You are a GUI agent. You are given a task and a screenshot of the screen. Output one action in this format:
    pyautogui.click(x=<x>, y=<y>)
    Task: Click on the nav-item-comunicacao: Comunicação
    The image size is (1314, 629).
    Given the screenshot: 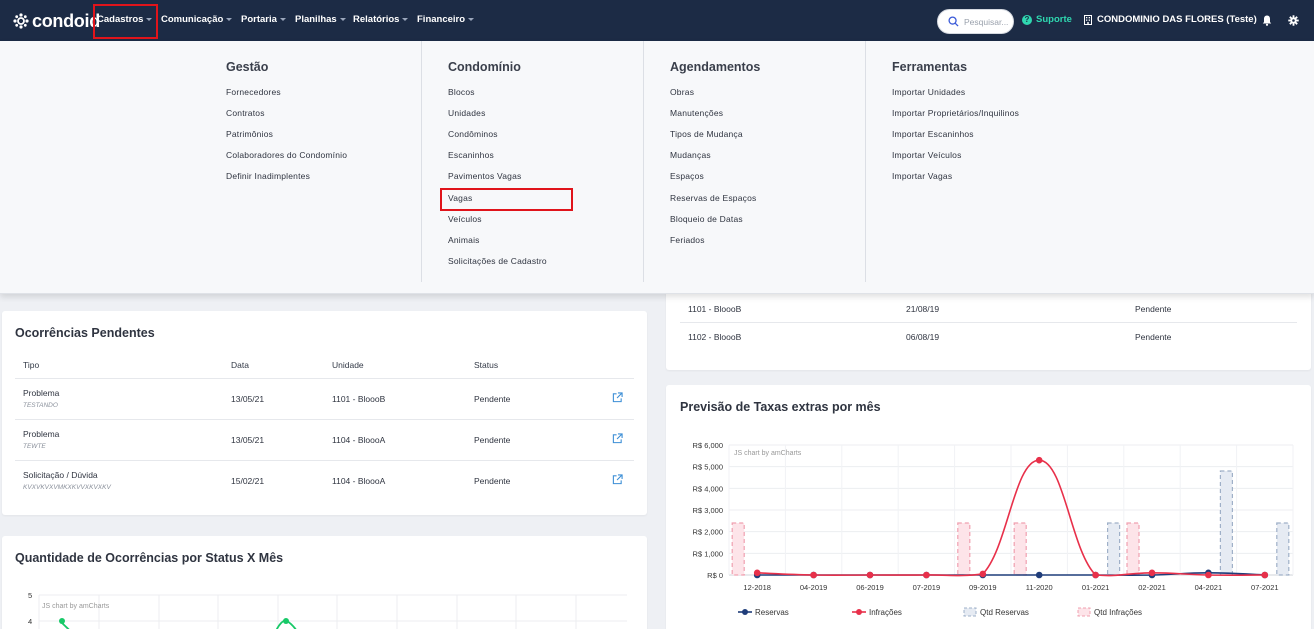 What is the action you would take?
    pyautogui.click(x=197, y=19)
    